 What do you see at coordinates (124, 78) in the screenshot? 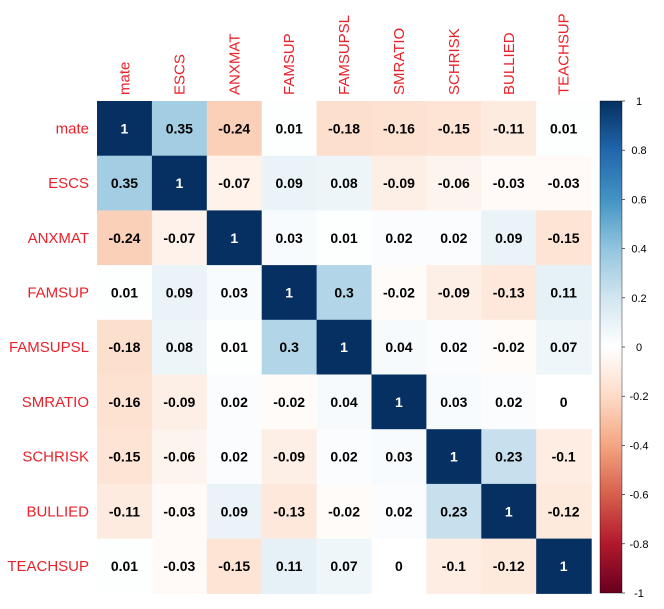
I see `column-label: mate` at bounding box center [124, 78].